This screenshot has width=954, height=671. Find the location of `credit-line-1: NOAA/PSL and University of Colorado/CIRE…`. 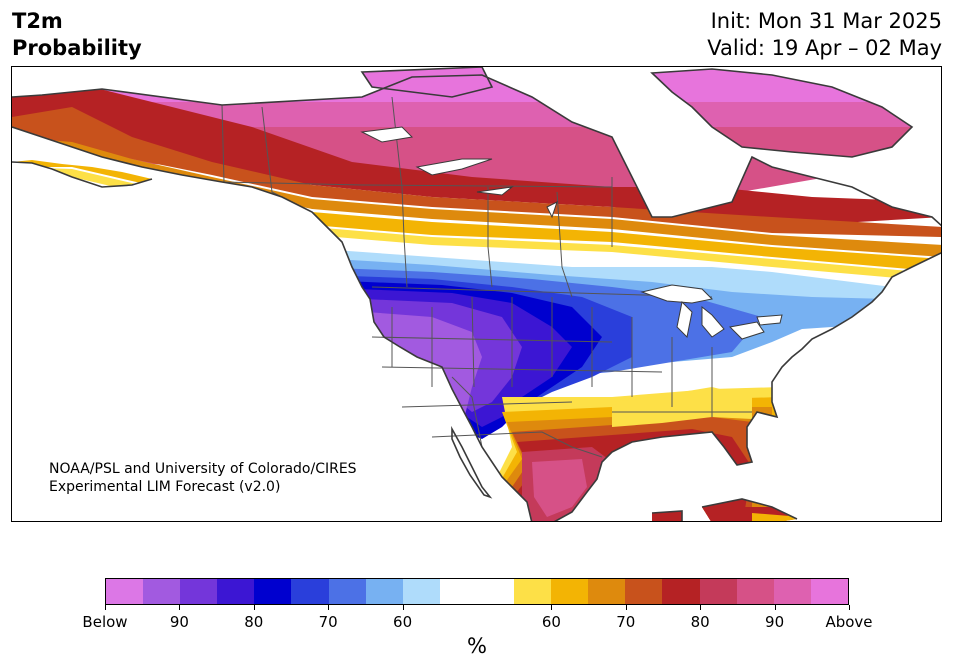

credit-line-1: NOAA/PSL and University of Colorado/CIRE… is located at coordinates (203, 469).